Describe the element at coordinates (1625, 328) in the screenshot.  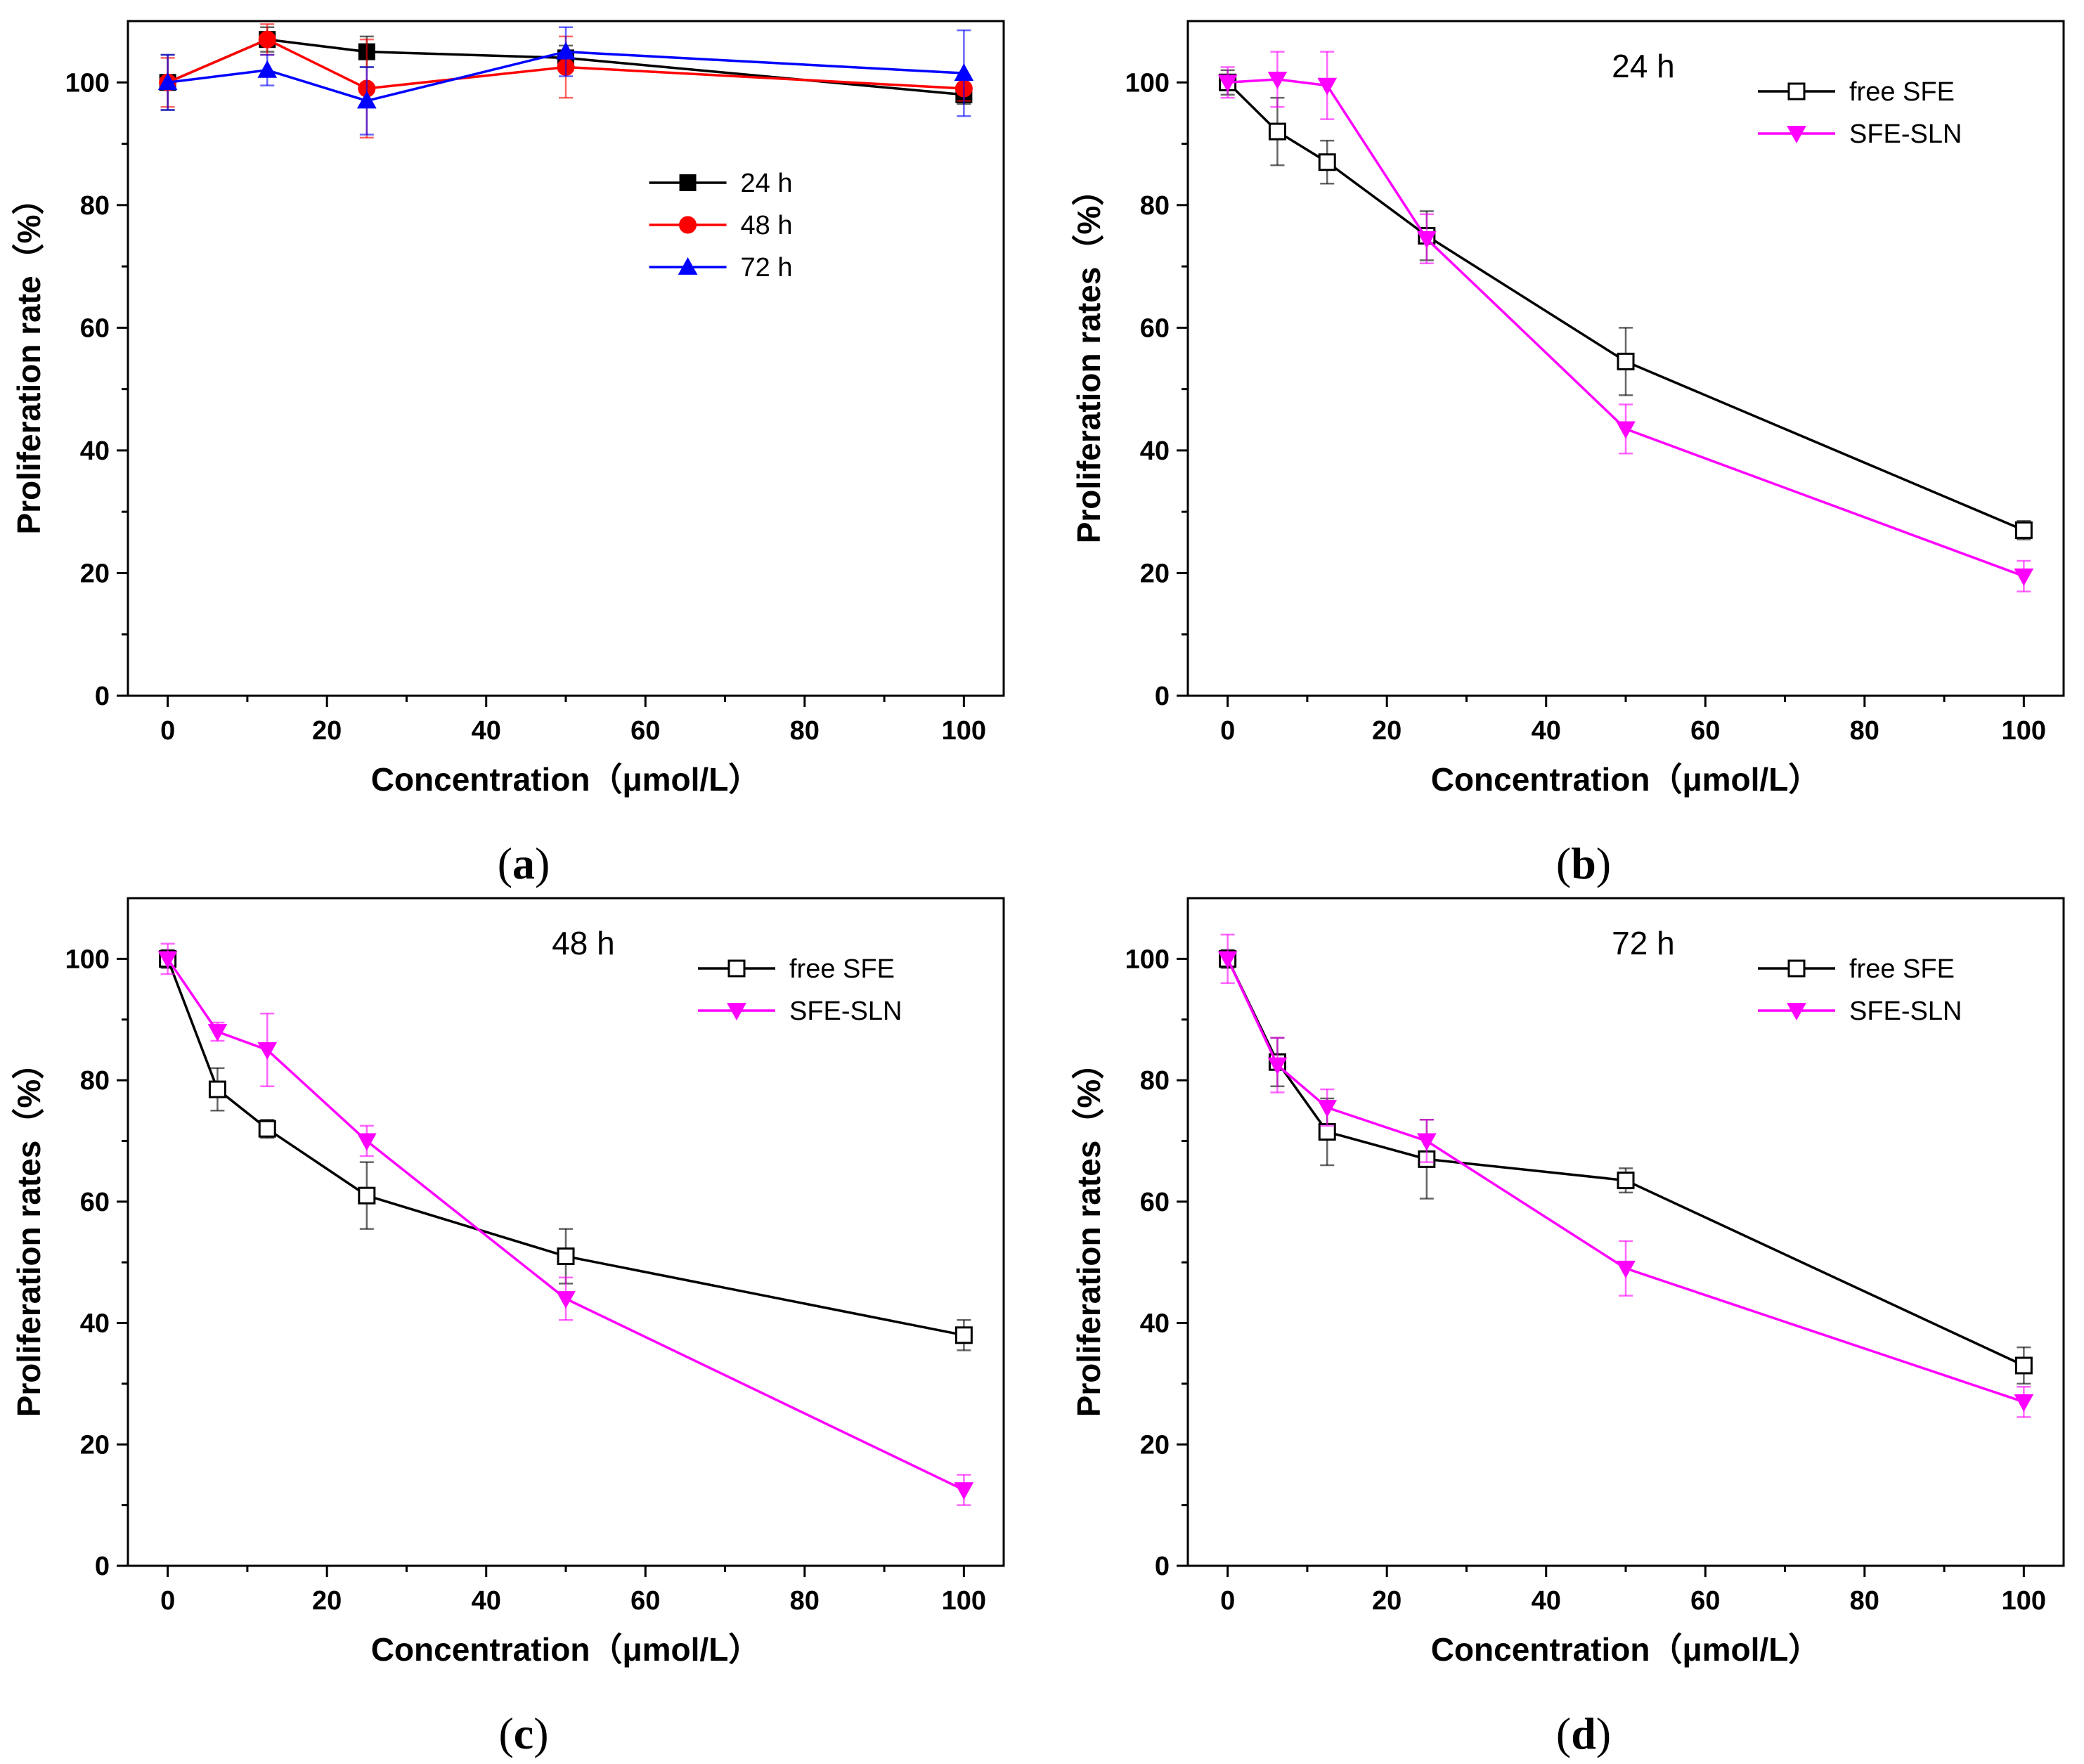
I see `series-line` at that location.